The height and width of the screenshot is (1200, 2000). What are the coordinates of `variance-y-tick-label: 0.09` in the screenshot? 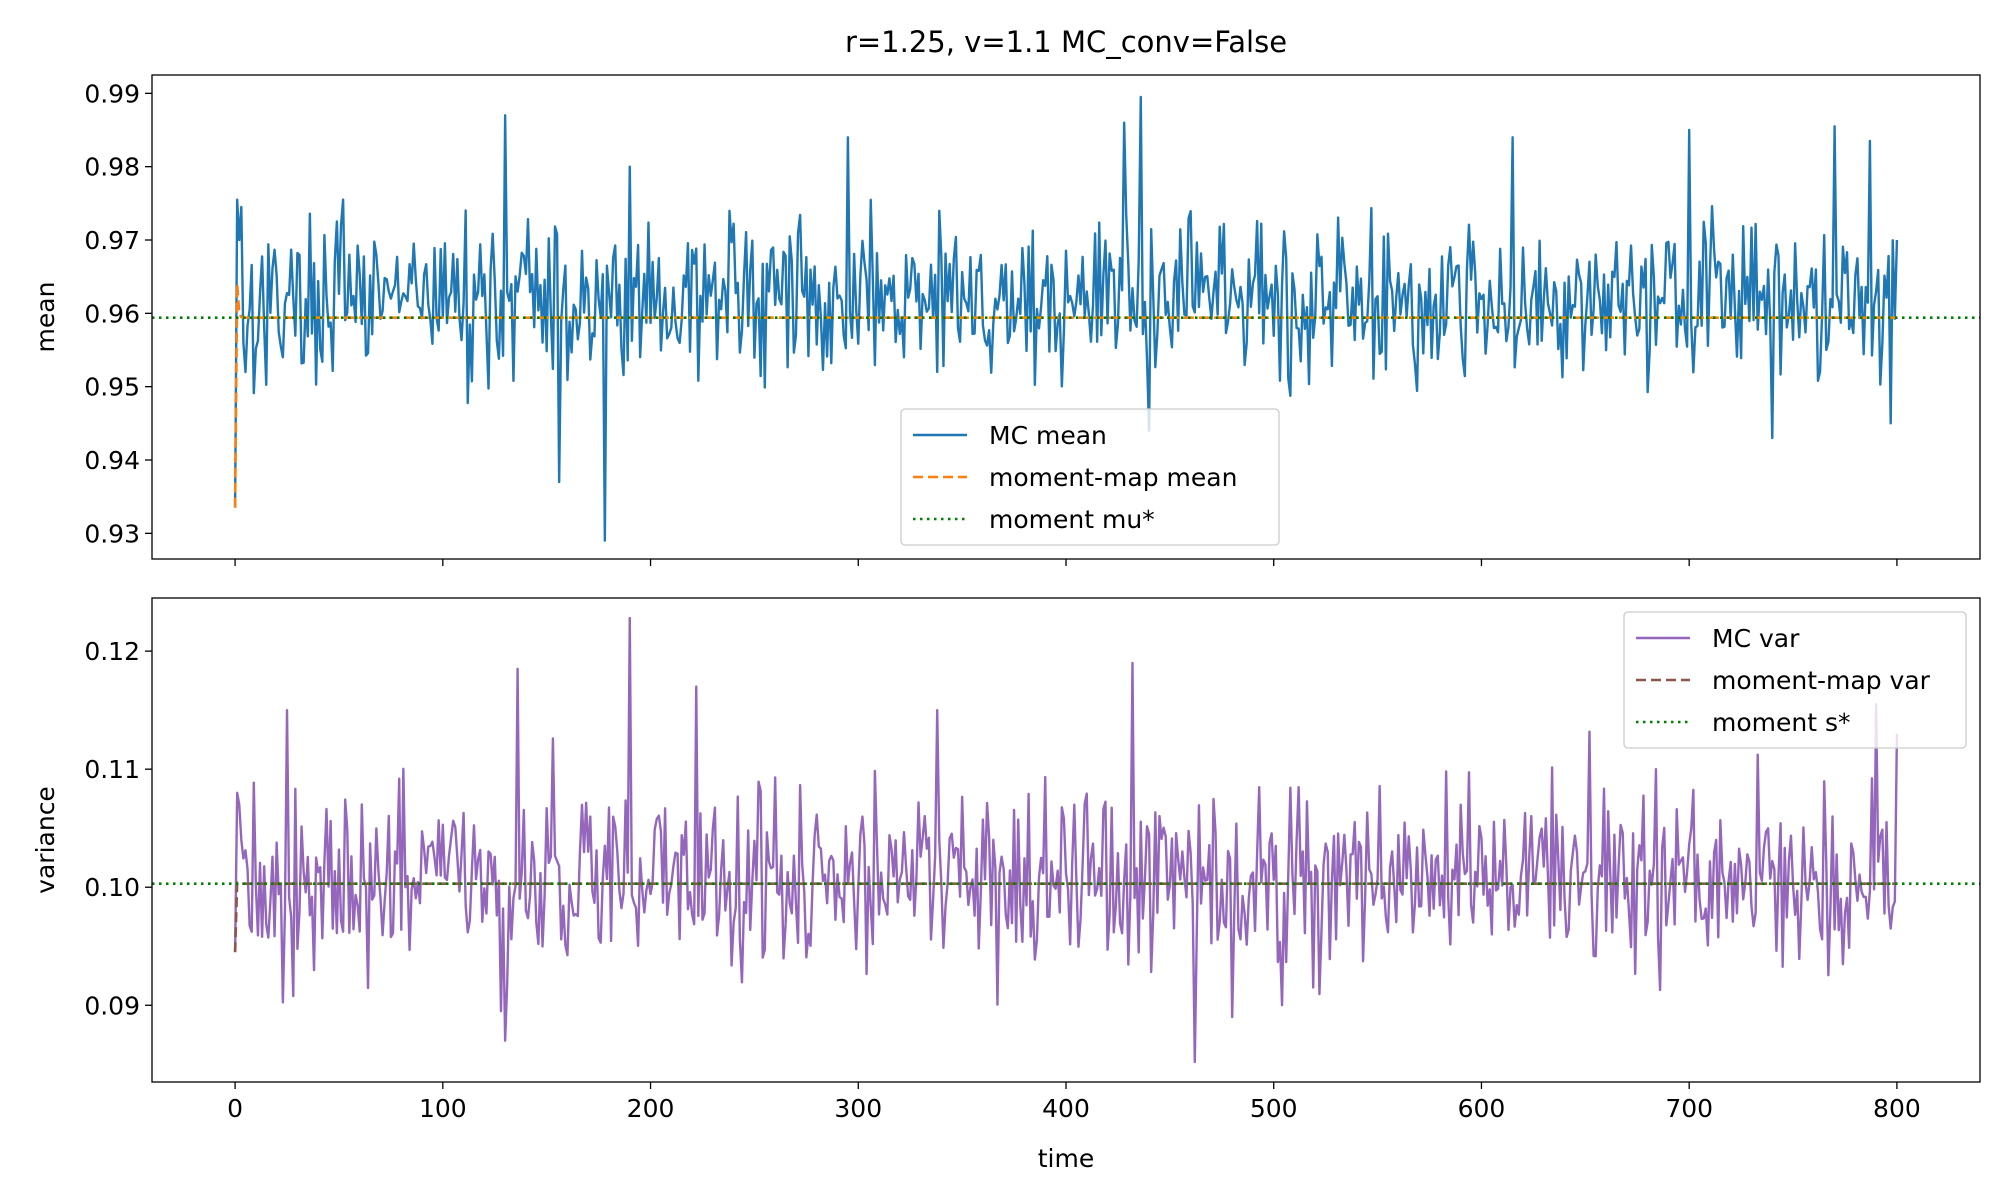 It's located at (112, 1005).